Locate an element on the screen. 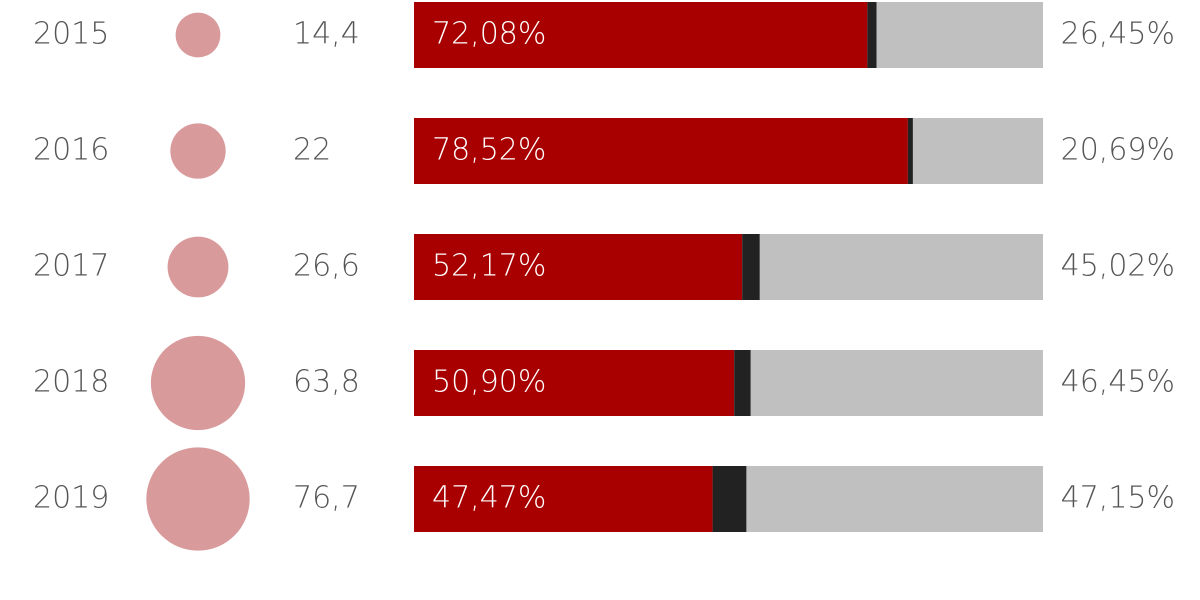 This screenshot has width=1200, height=600. value-label: 47,15% is located at coordinates (1118, 498).